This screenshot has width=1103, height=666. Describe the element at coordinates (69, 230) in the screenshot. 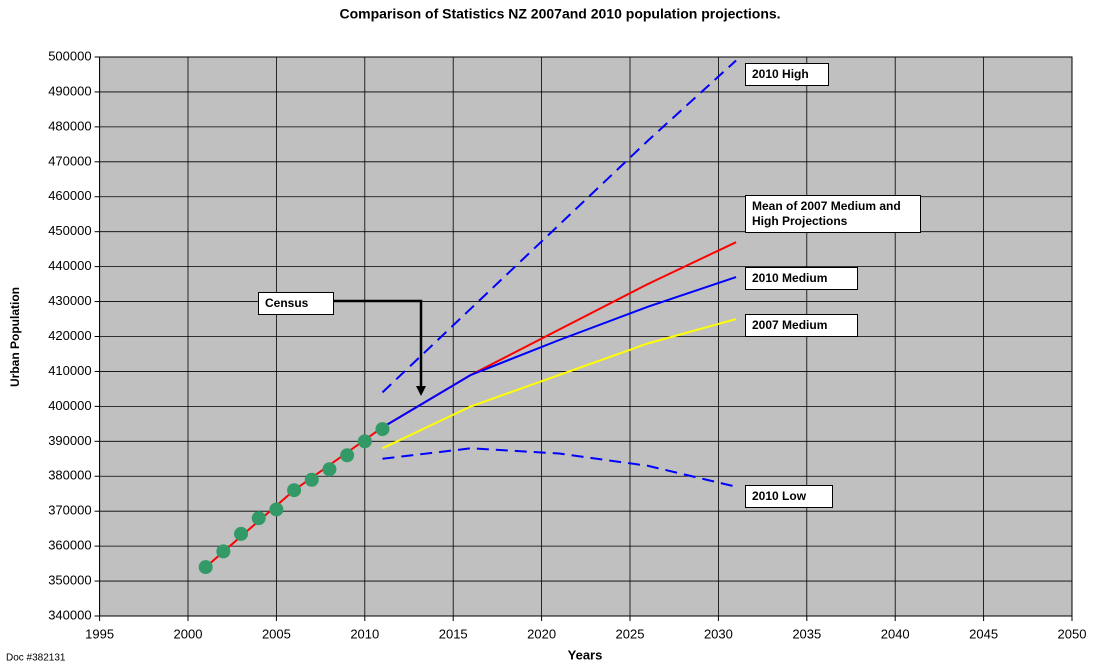

I see `y-tick-label: 450000` at that location.